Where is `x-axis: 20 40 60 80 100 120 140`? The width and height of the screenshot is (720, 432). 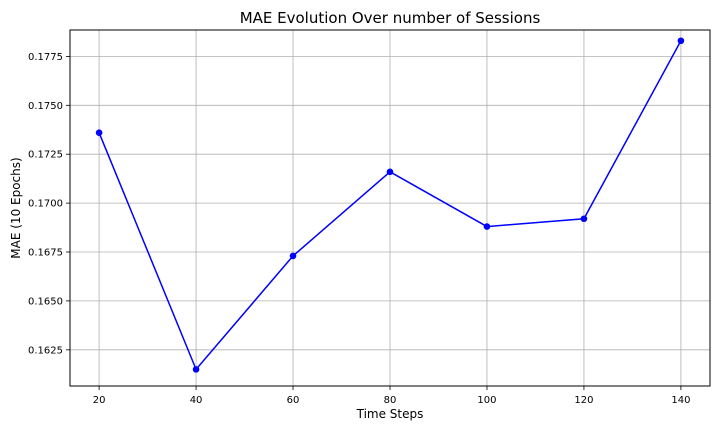 x-axis: 20 40 60 80 100 120 140 is located at coordinates (391, 396).